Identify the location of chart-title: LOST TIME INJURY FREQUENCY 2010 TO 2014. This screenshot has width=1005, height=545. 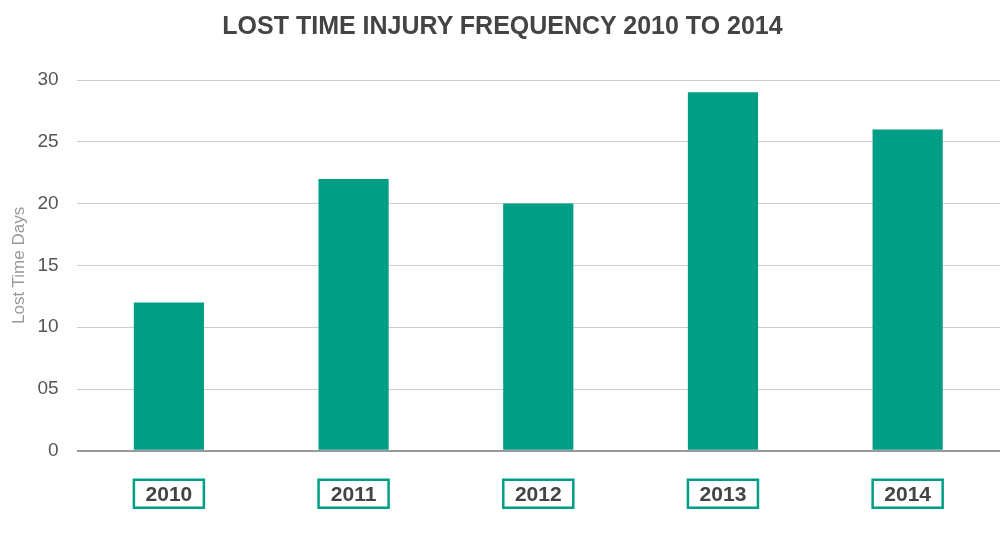
(502, 25).